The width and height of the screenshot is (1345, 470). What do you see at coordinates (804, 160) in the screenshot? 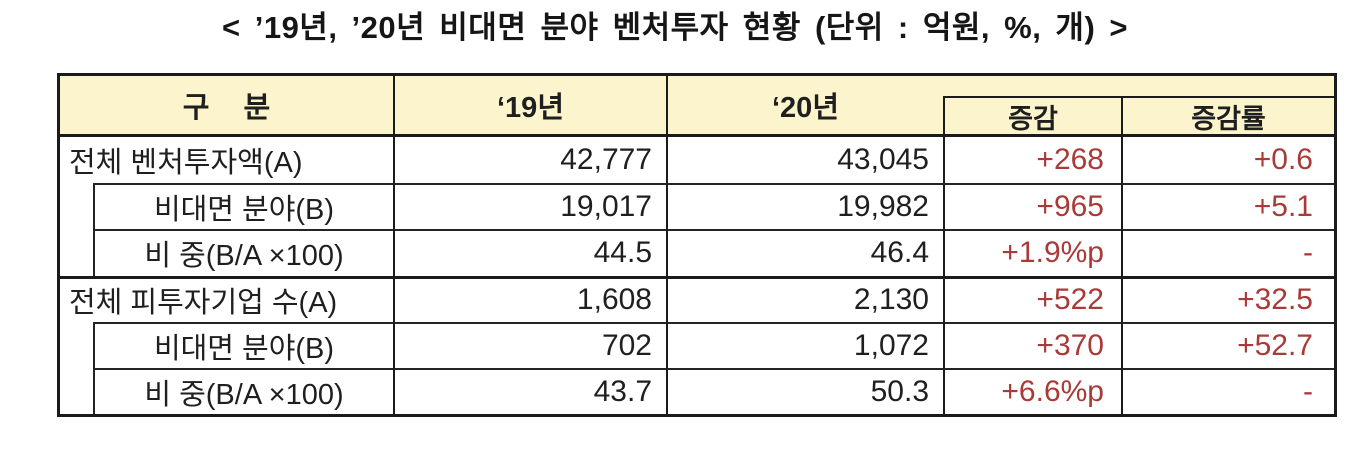
I see `cell-2020-value: 43,045` at bounding box center [804, 160].